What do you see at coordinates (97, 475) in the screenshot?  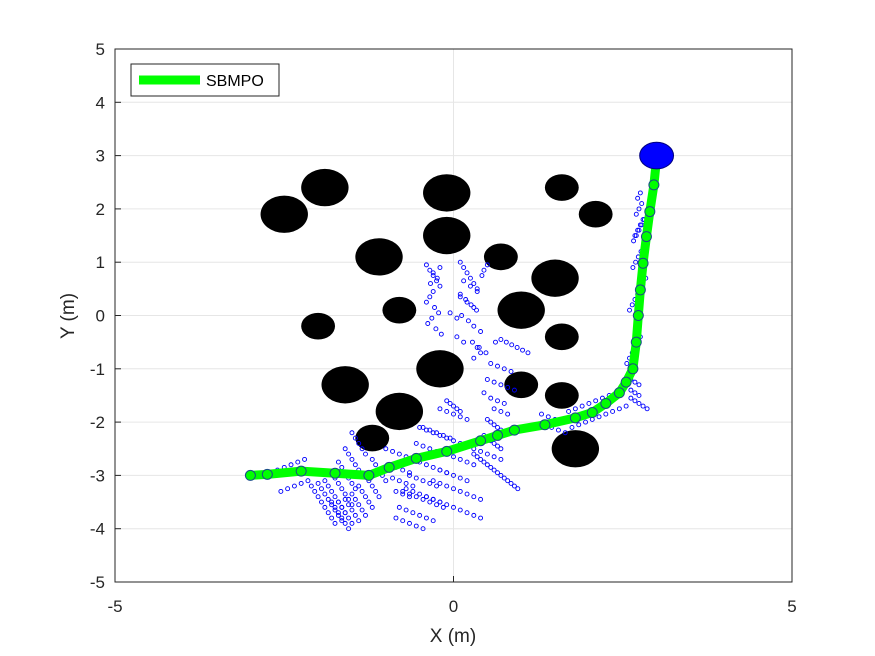 I see `y-tick-label: -3` at bounding box center [97, 475].